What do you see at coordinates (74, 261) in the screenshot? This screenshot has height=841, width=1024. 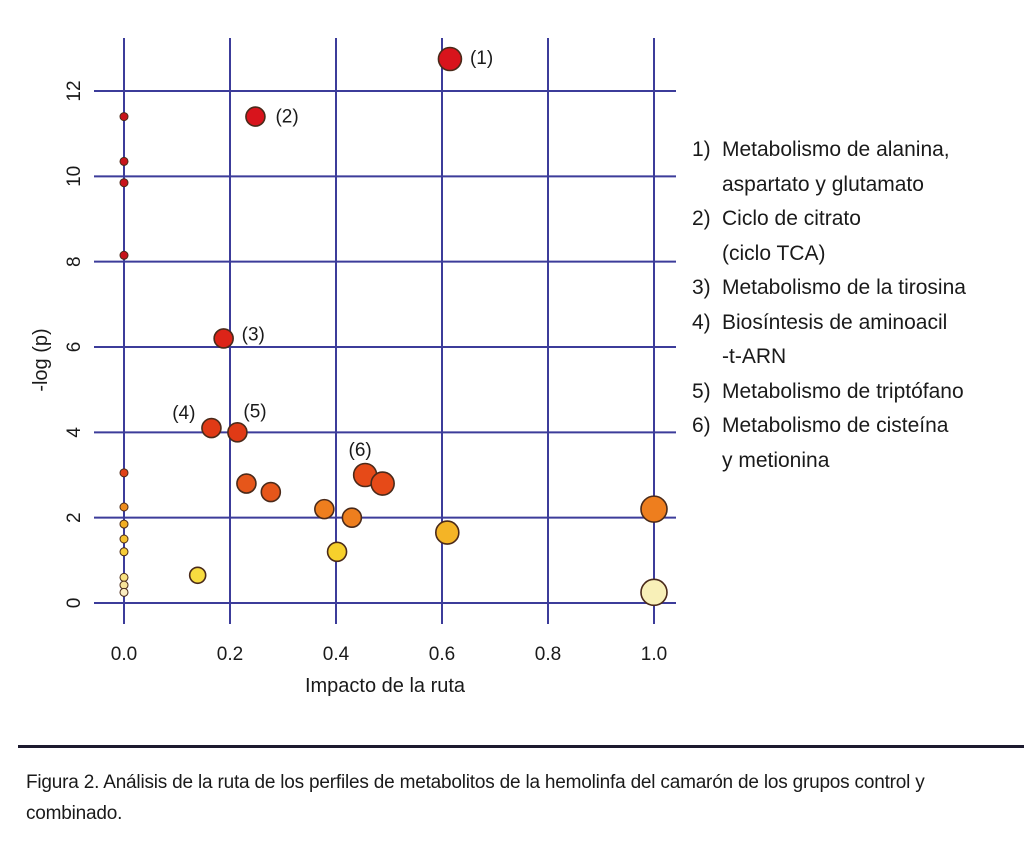 I see `y-tick-label: 8` at bounding box center [74, 261].